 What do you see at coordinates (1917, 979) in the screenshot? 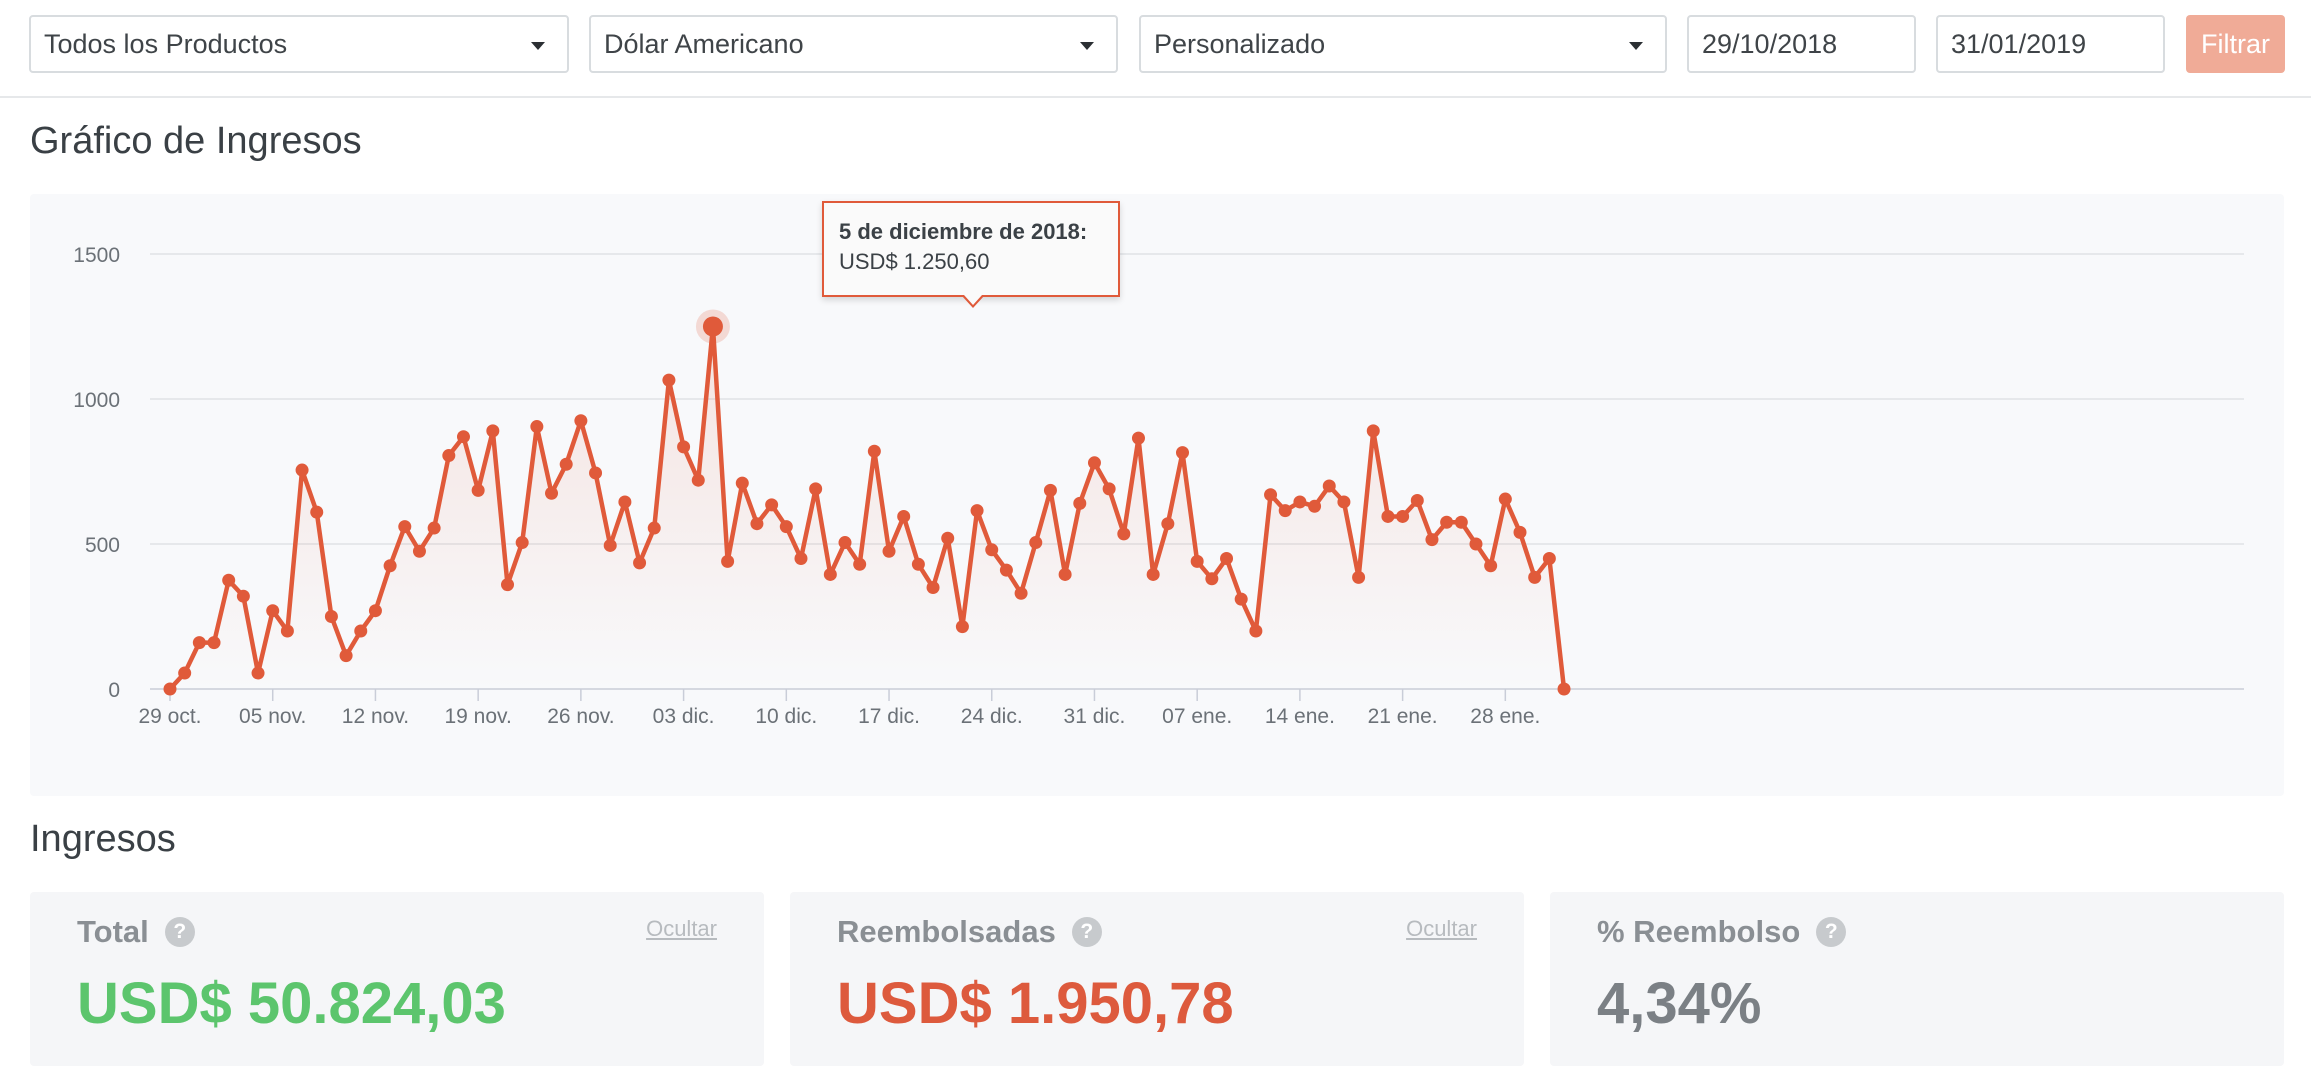
I see `refund-percent-card: % Reembolso ? 4,34%` at bounding box center [1917, 979].